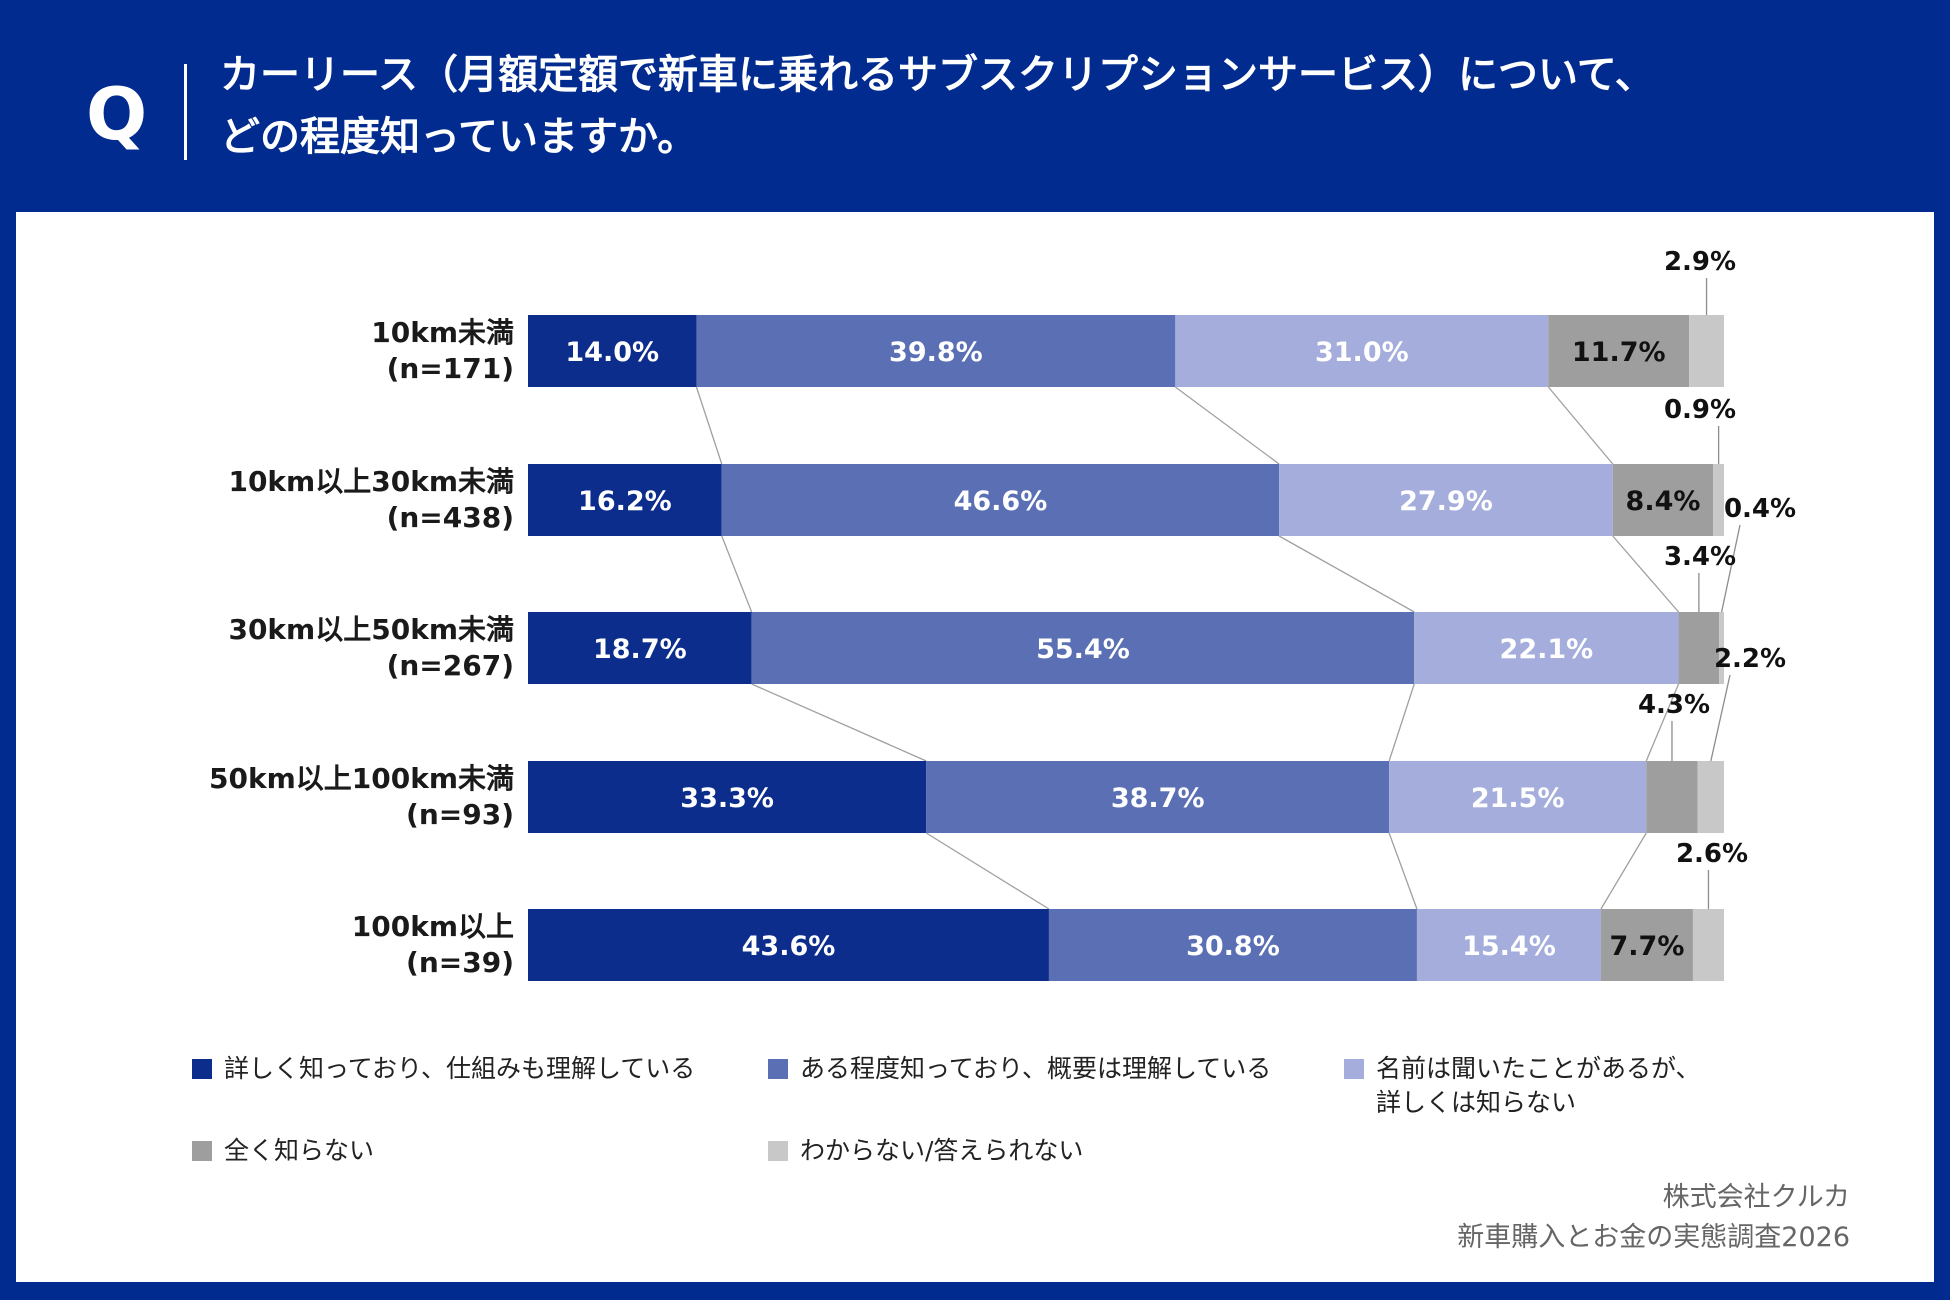  What do you see at coordinates (371, 481) in the screenshot?
I see `category-name: 10km以上30km未満` at bounding box center [371, 481].